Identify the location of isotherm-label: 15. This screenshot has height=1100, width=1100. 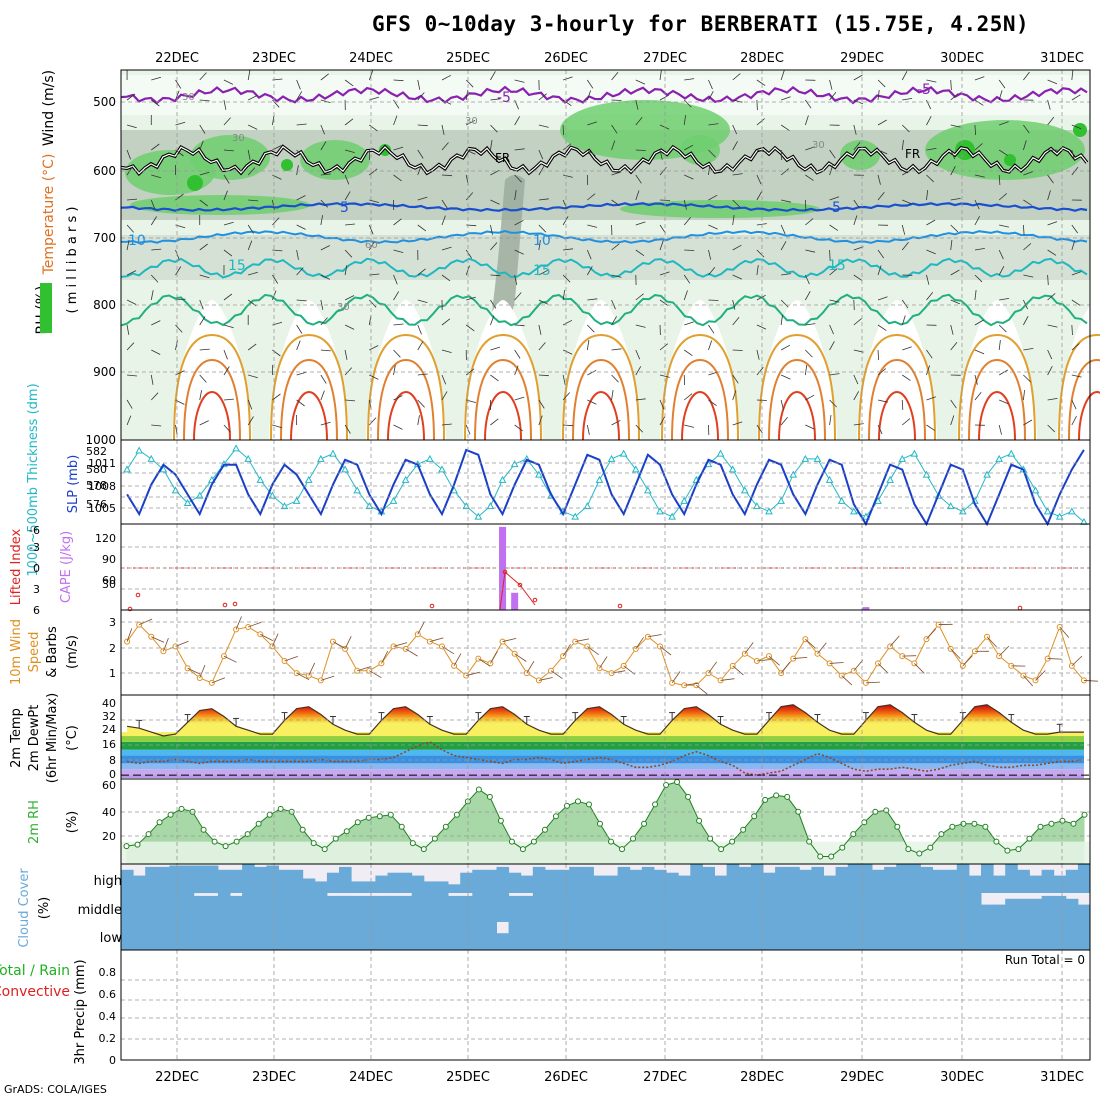
(837, 266).